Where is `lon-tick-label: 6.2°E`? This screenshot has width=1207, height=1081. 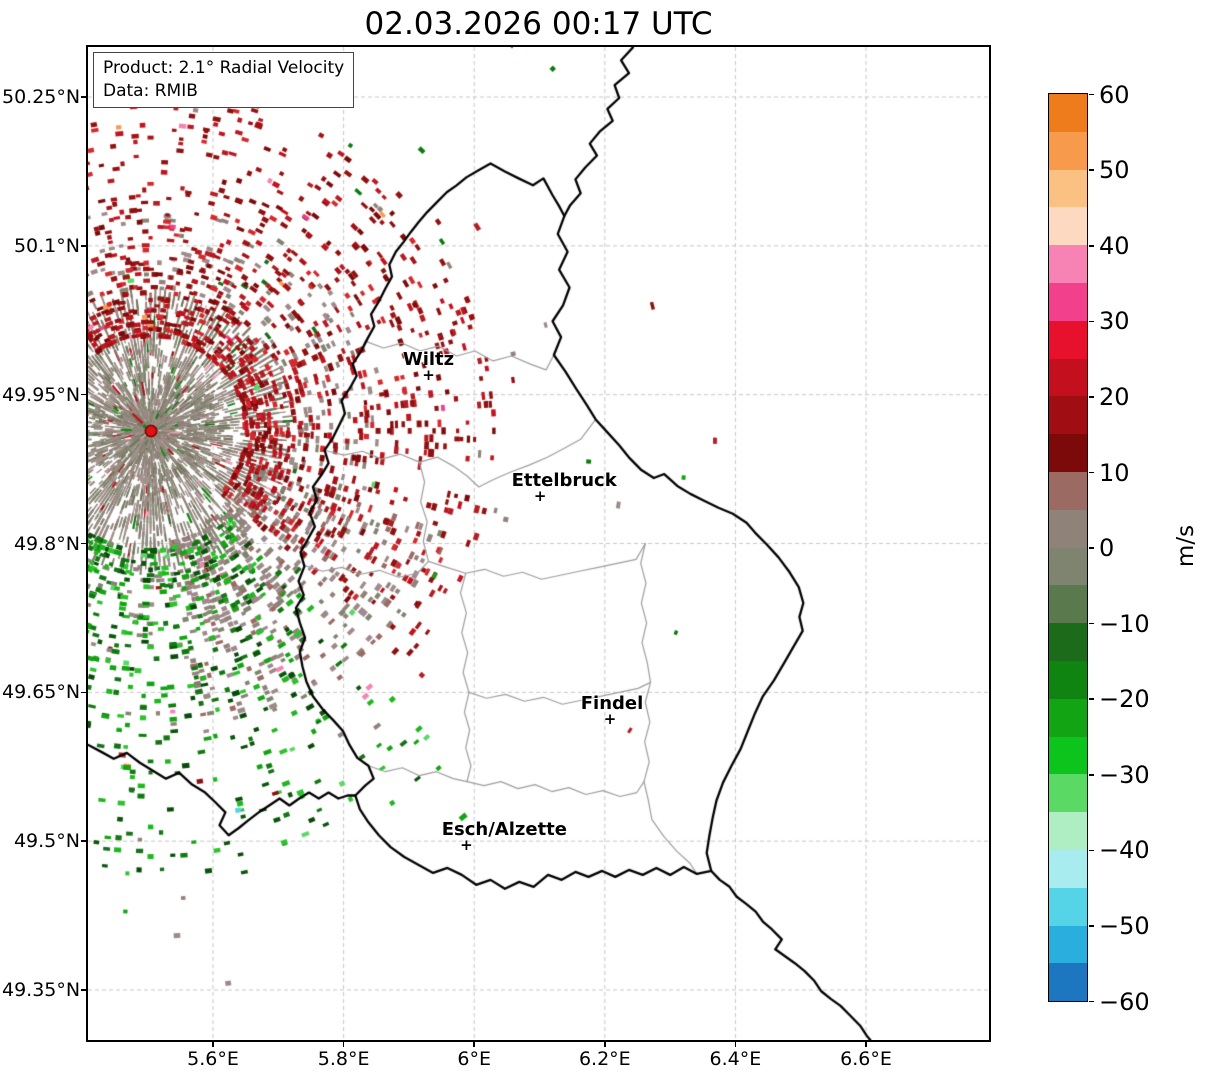 lon-tick-label: 6.2°E is located at coordinates (604, 1059).